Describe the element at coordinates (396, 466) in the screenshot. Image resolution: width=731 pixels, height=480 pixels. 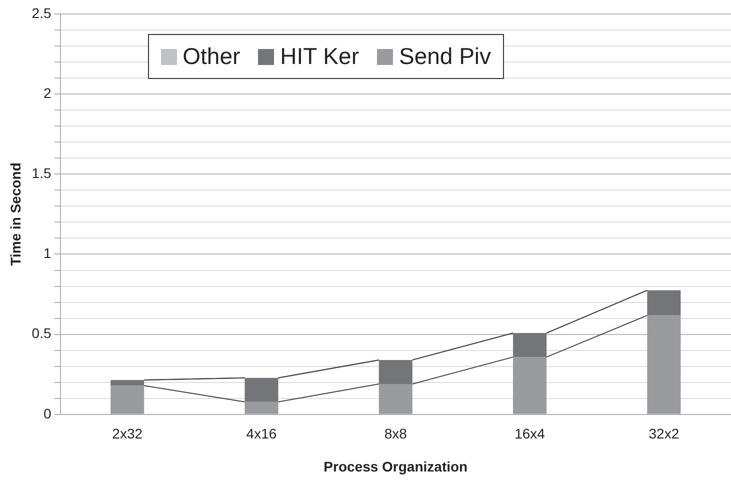
I see `x-axis-title: Process Organization` at that location.